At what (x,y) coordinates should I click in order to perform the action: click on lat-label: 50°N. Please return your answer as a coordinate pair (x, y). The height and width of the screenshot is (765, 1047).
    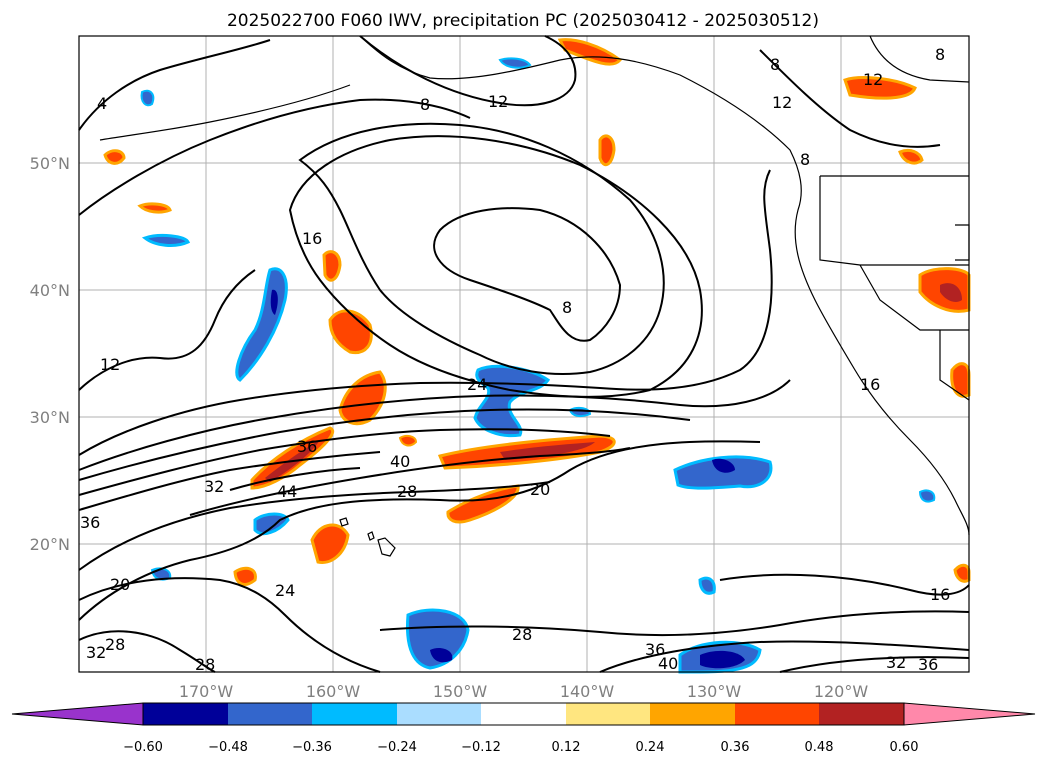
    Looking at the image, I should click on (50, 163).